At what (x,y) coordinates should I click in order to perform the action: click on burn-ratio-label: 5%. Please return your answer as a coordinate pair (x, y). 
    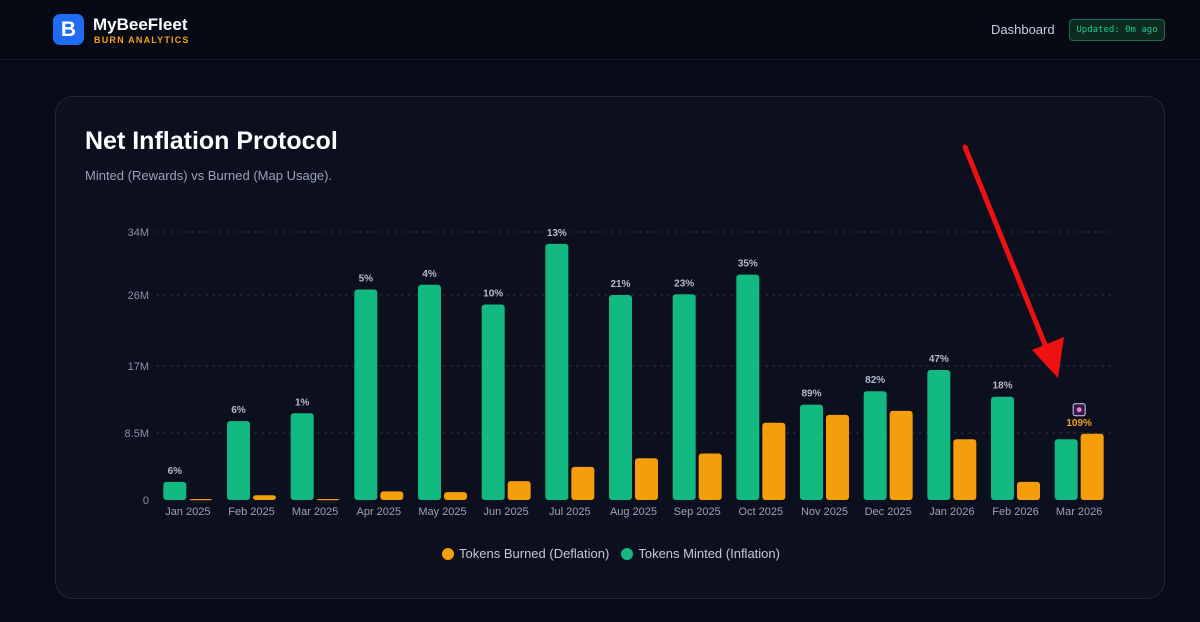
    Looking at the image, I should click on (366, 279).